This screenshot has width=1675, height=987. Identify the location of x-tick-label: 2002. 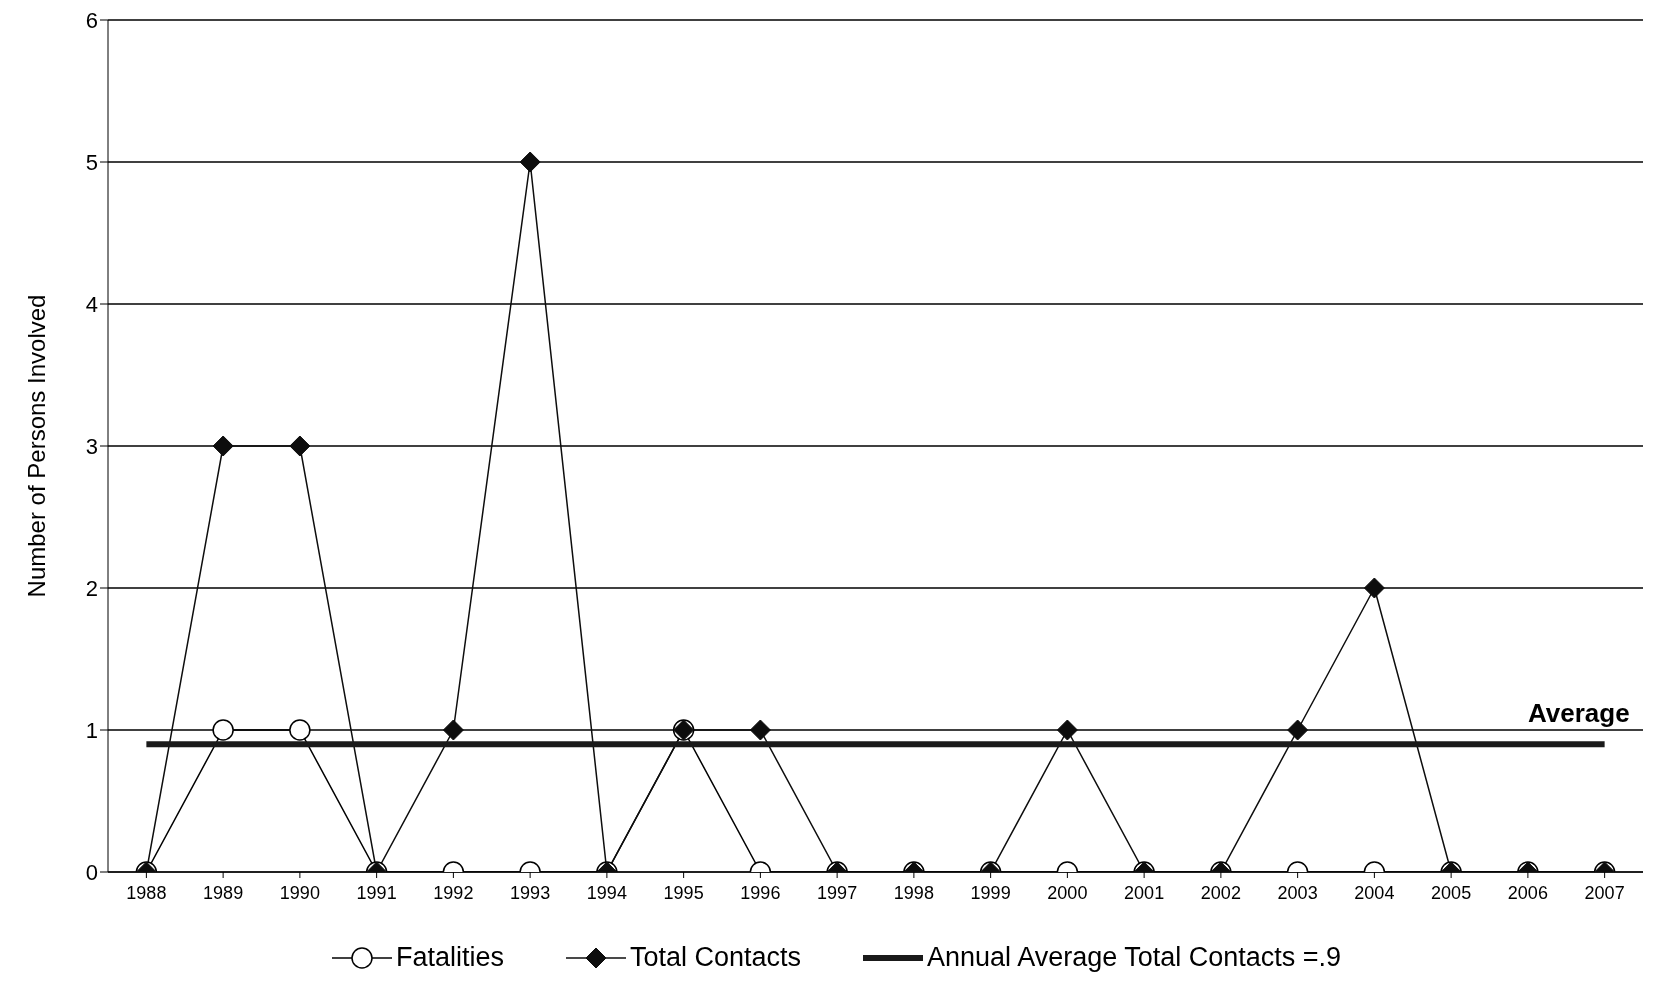
(1220, 892).